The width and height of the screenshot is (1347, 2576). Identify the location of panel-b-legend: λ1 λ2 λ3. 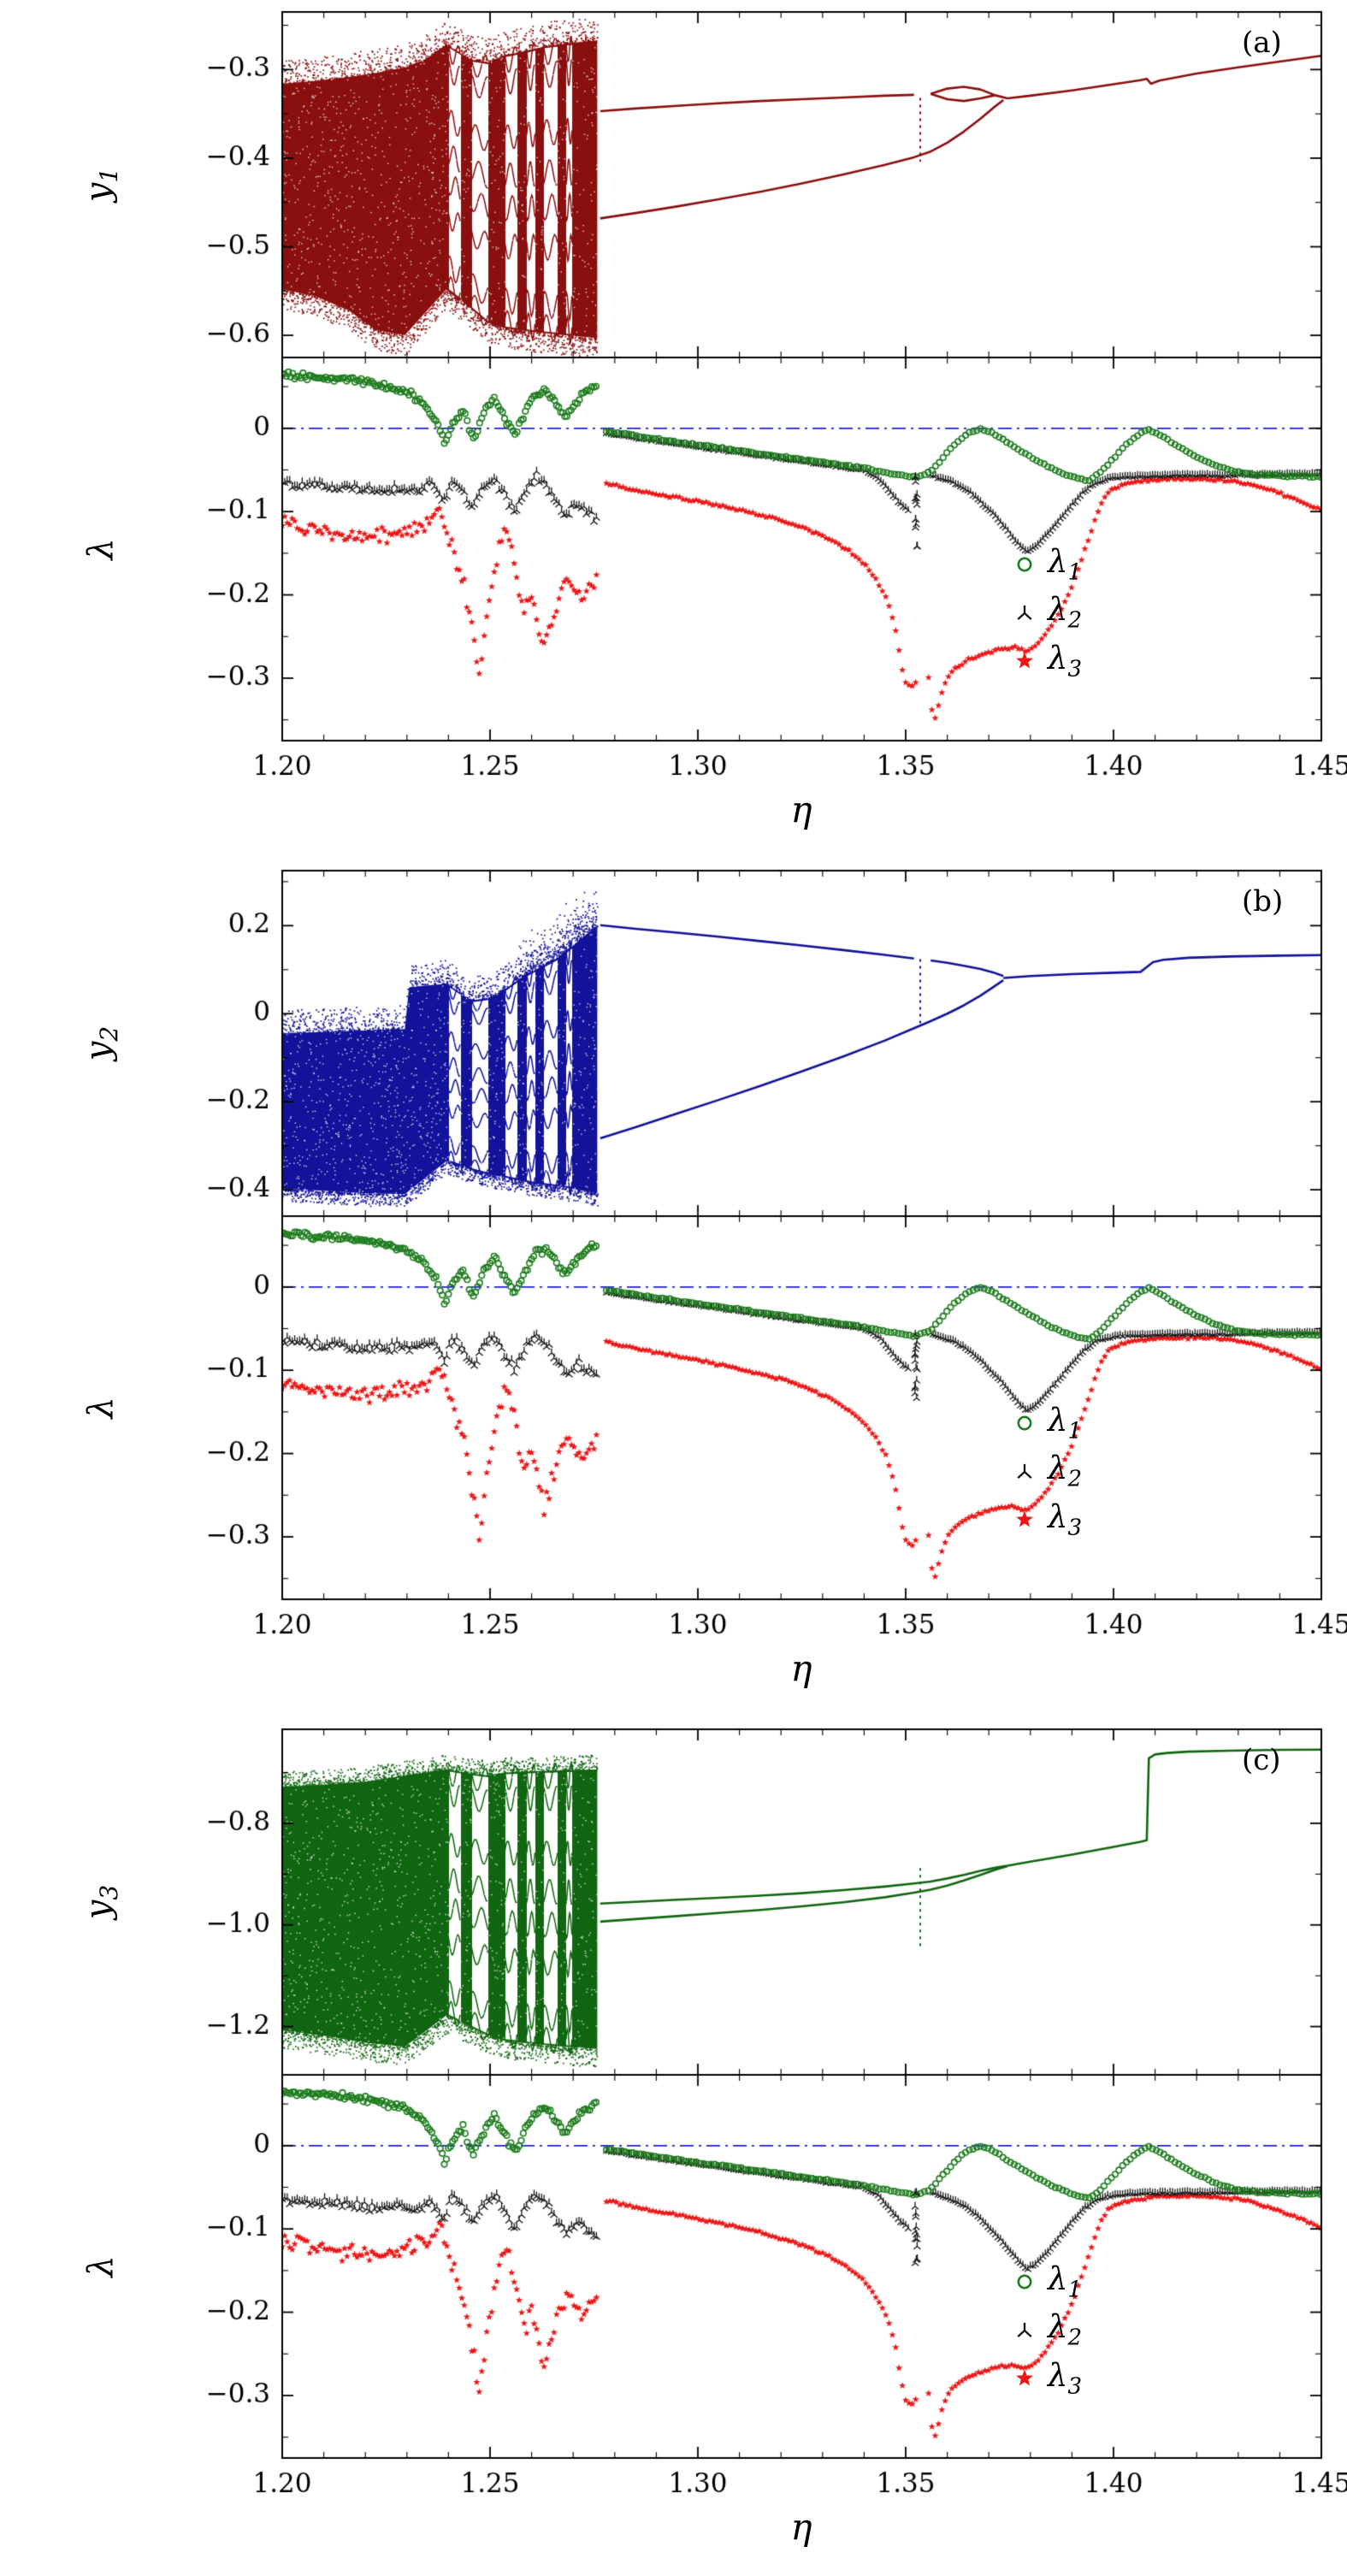
(1048, 1471).